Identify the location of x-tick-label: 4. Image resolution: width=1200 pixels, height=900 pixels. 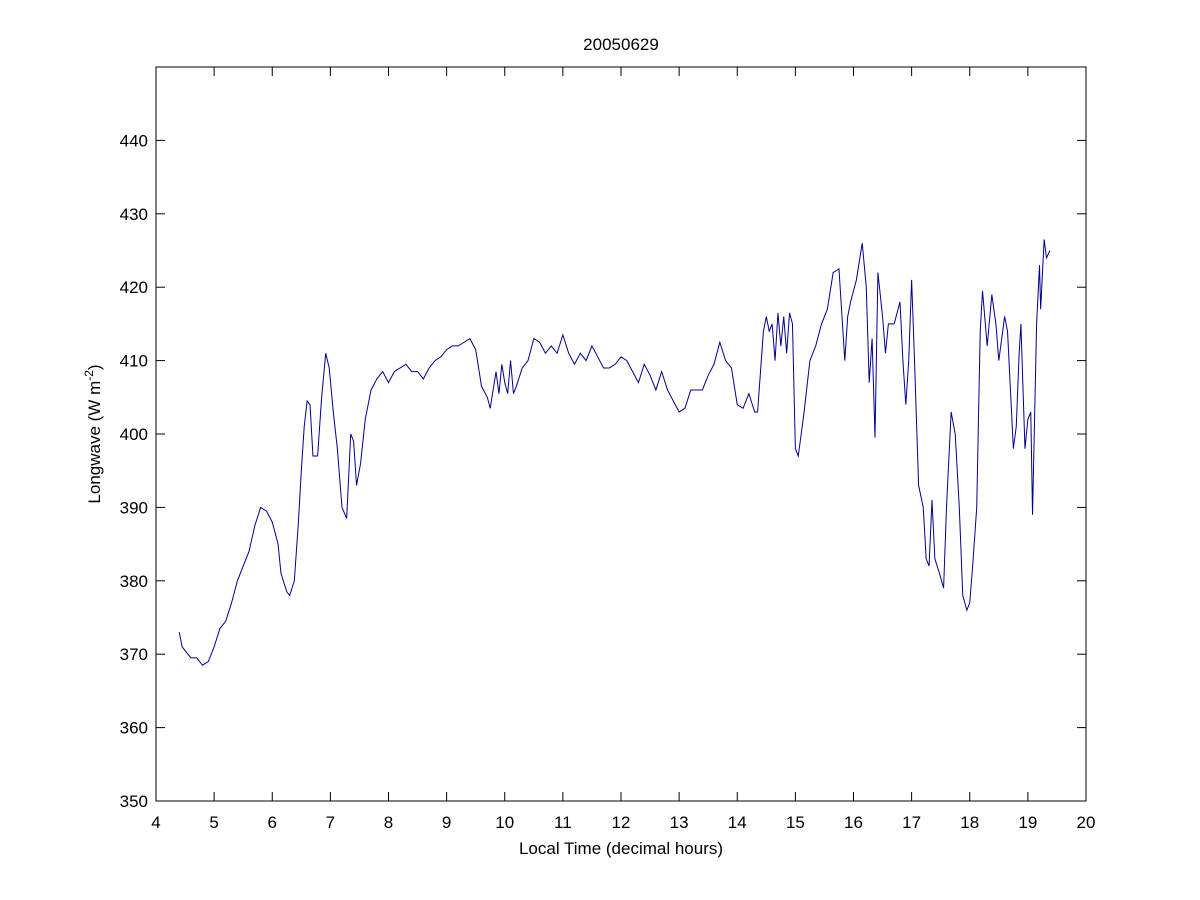
(155, 822).